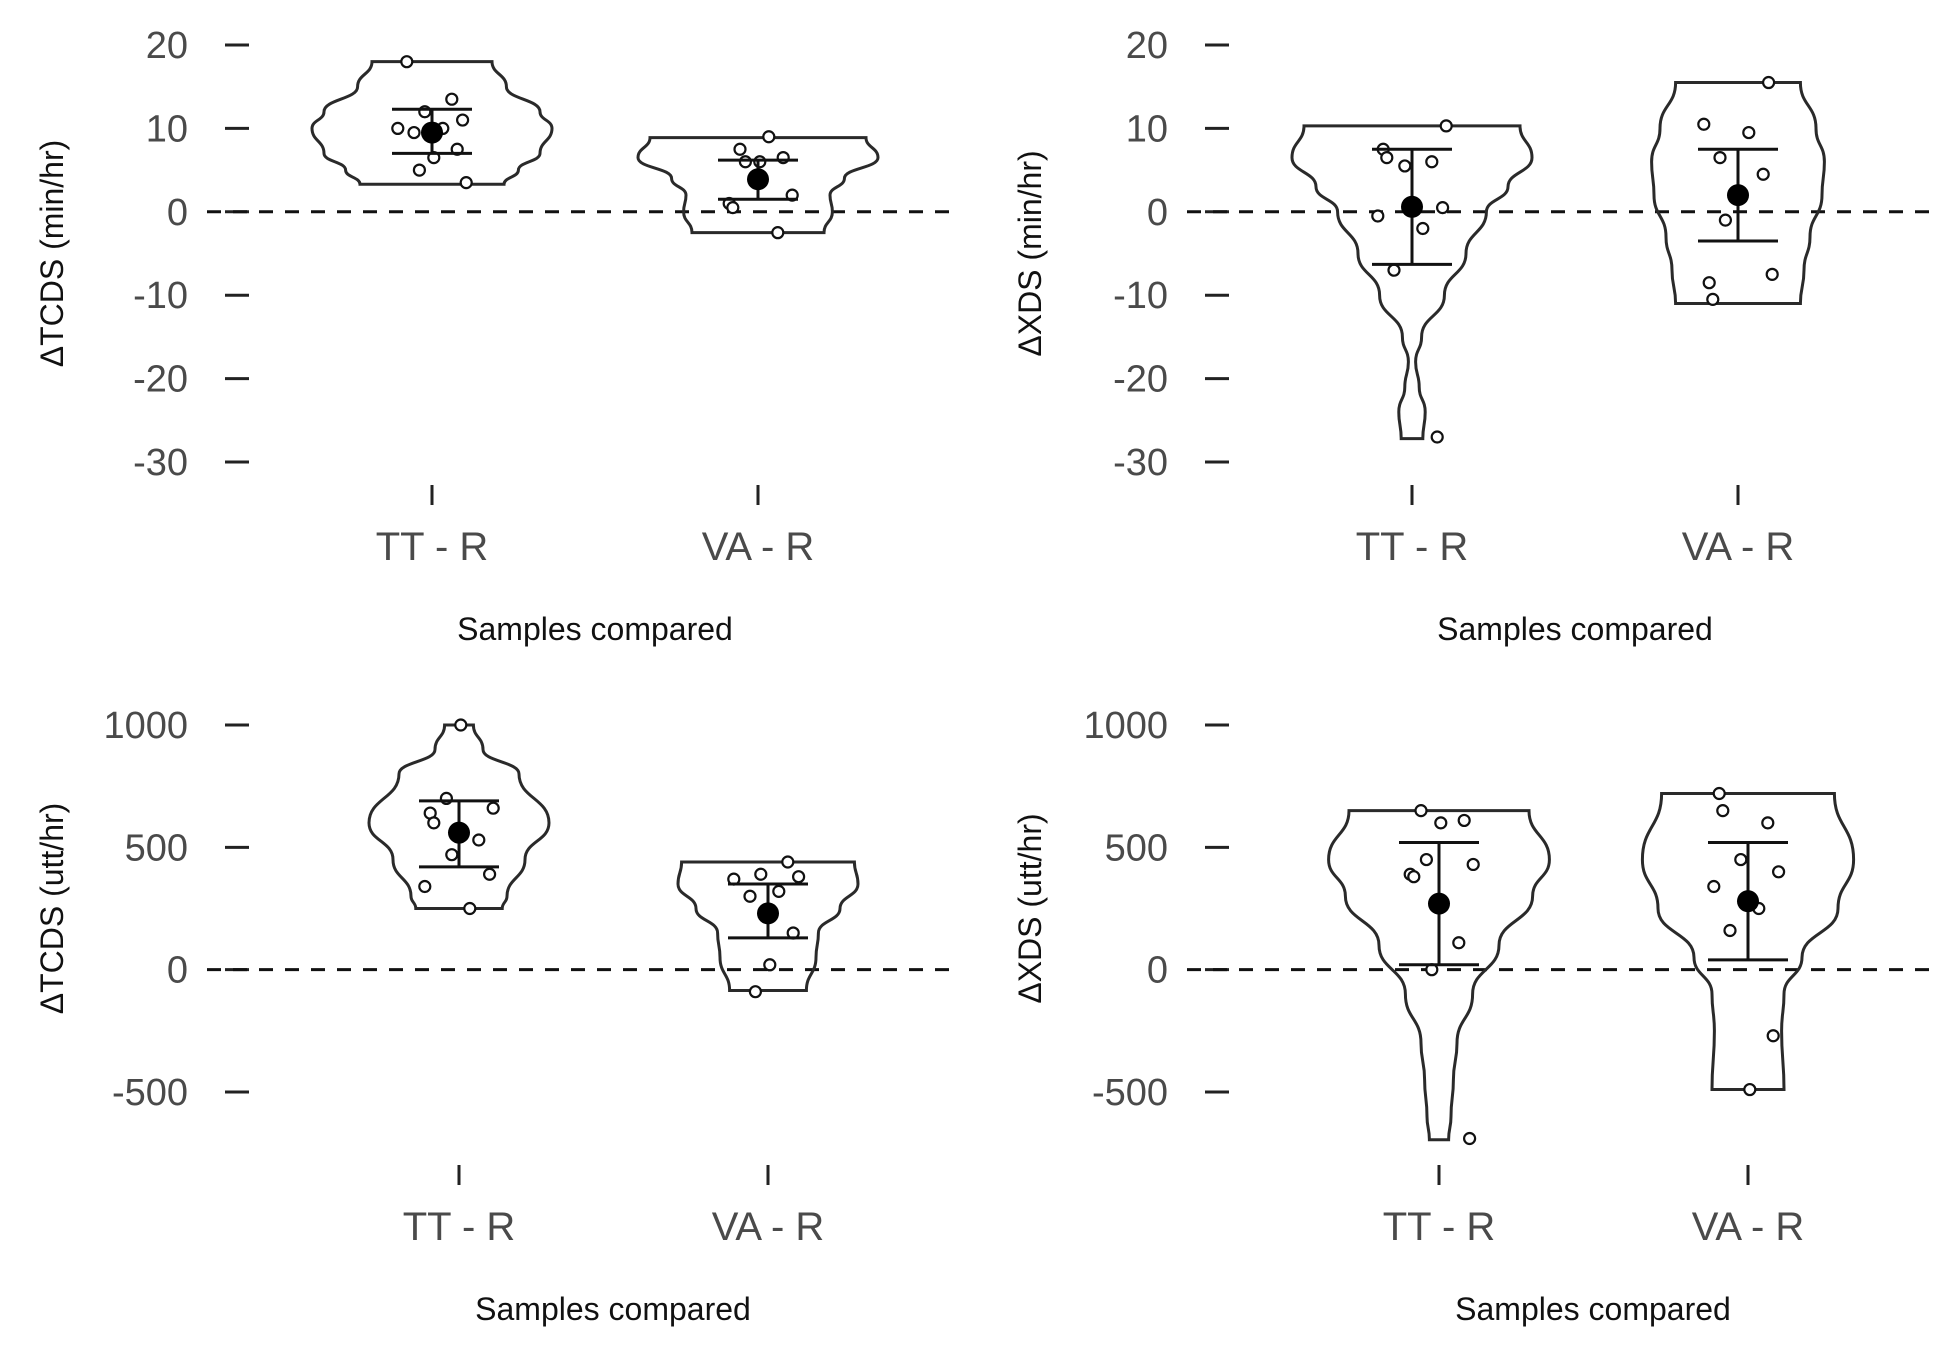 The height and width of the screenshot is (1350, 1950). Describe the element at coordinates (52, 254) in the screenshot. I see `y-axis-title: ΔTCDS (min/hr)` at that location.